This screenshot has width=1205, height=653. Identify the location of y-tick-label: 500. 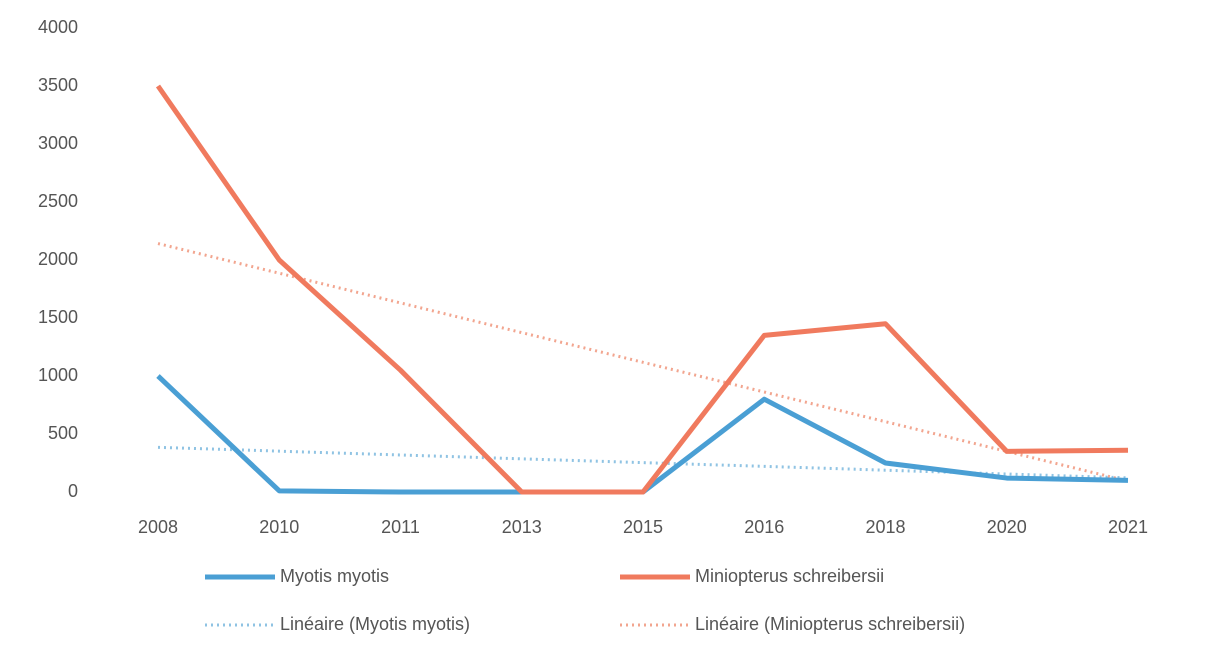
(63, 433).